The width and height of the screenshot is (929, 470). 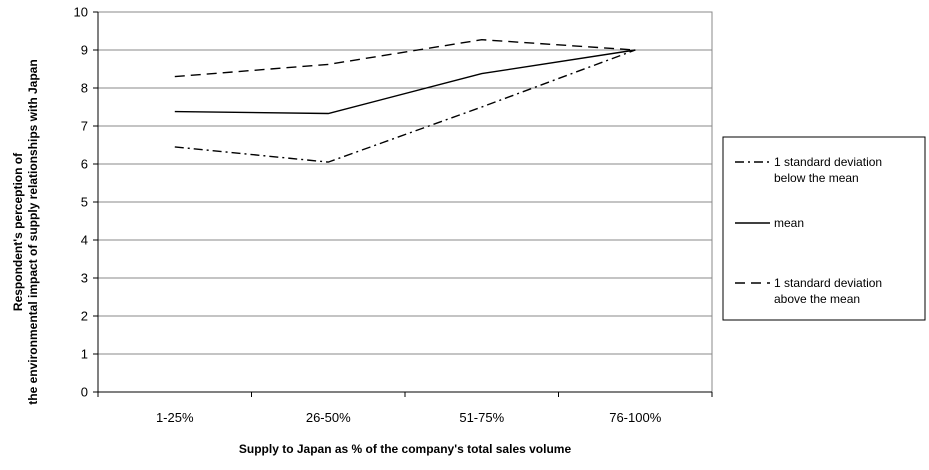 I want to click on y-tick-label: 0, so click(x=84, y=392).